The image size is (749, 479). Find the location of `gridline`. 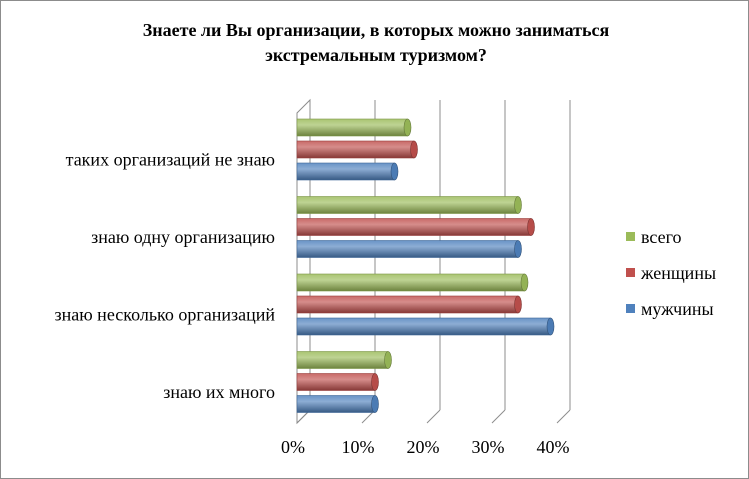

gridline is located at coordinates (563, 262).